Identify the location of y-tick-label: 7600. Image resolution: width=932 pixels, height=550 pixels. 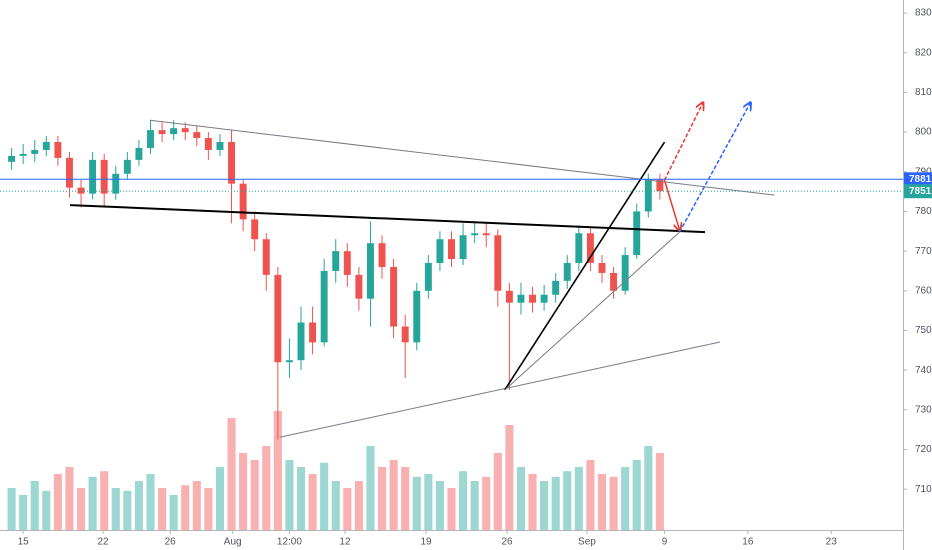
(923, 290).